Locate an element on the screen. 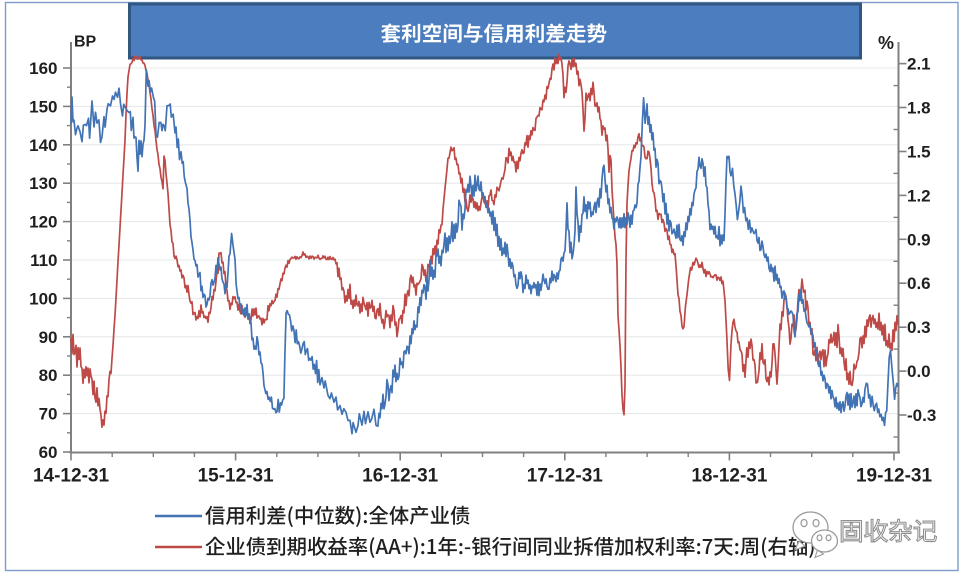 This screenshot has height=576, width=965. svg-text: 17-12-31 is located at coordinates (565, 476).